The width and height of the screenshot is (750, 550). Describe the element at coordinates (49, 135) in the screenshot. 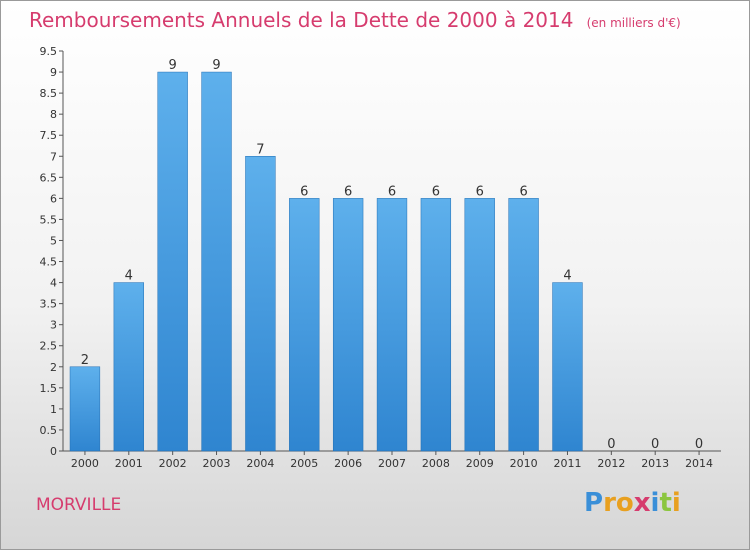

I see `y-tick-label: 7.5` at that location.